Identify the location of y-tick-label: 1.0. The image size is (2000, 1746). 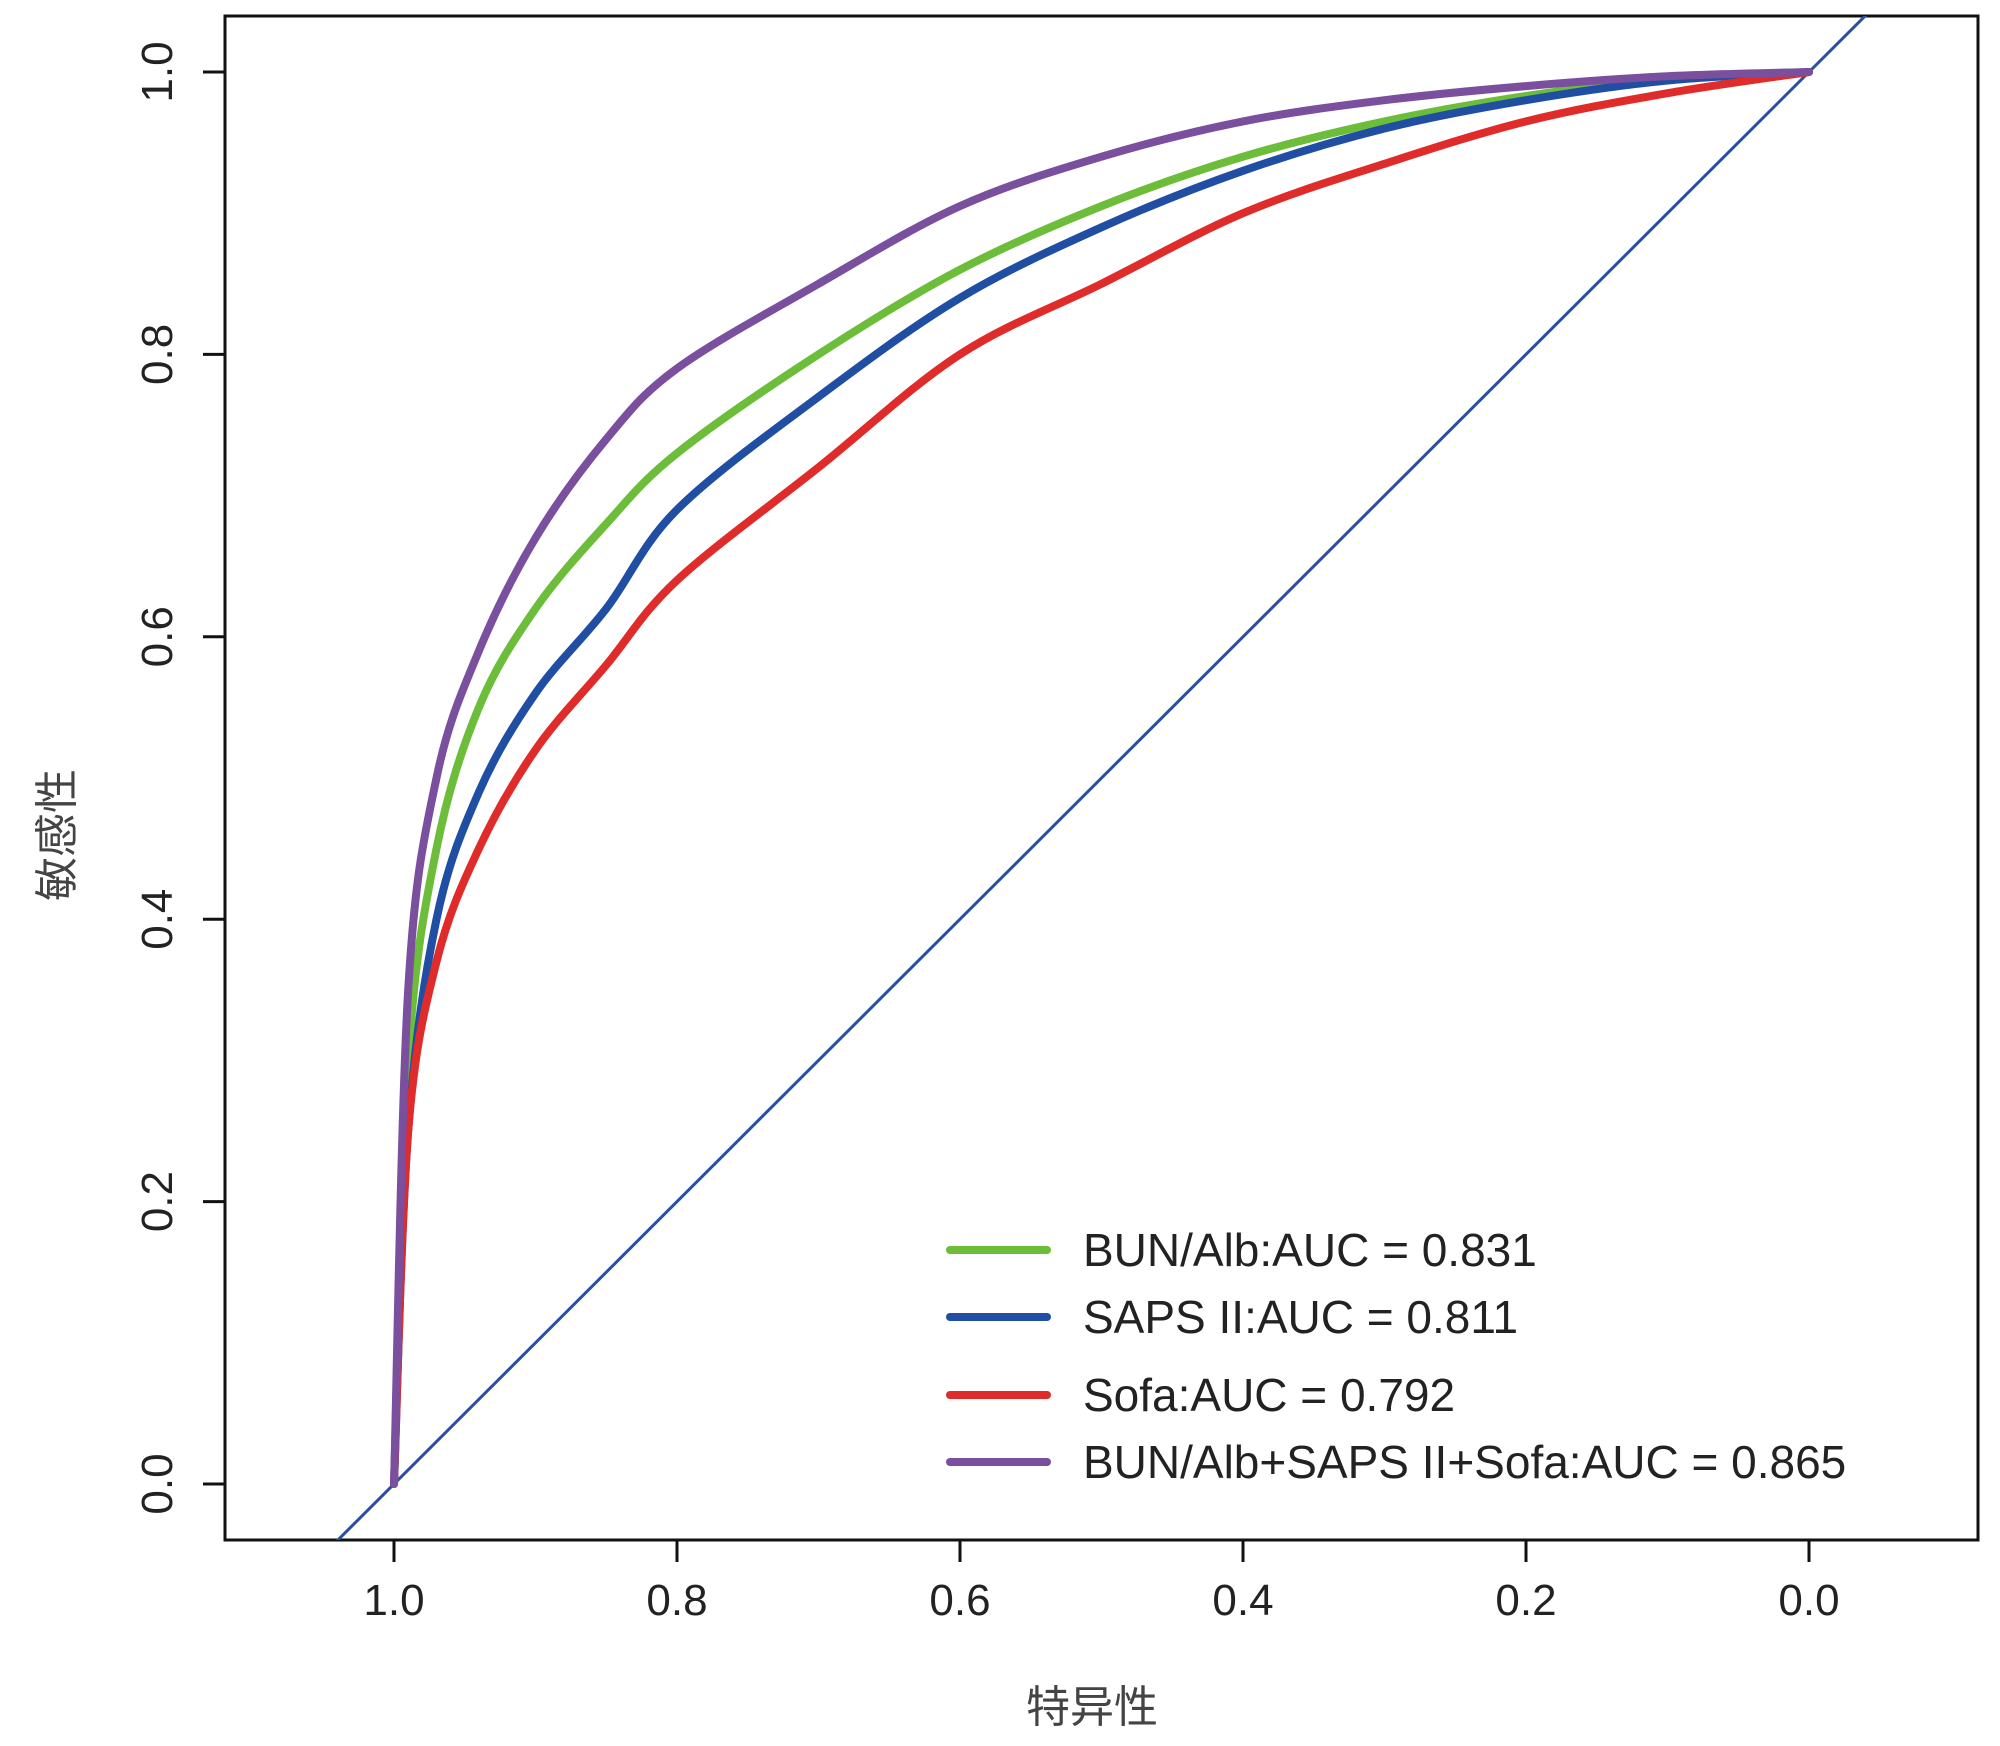
(157, 71).